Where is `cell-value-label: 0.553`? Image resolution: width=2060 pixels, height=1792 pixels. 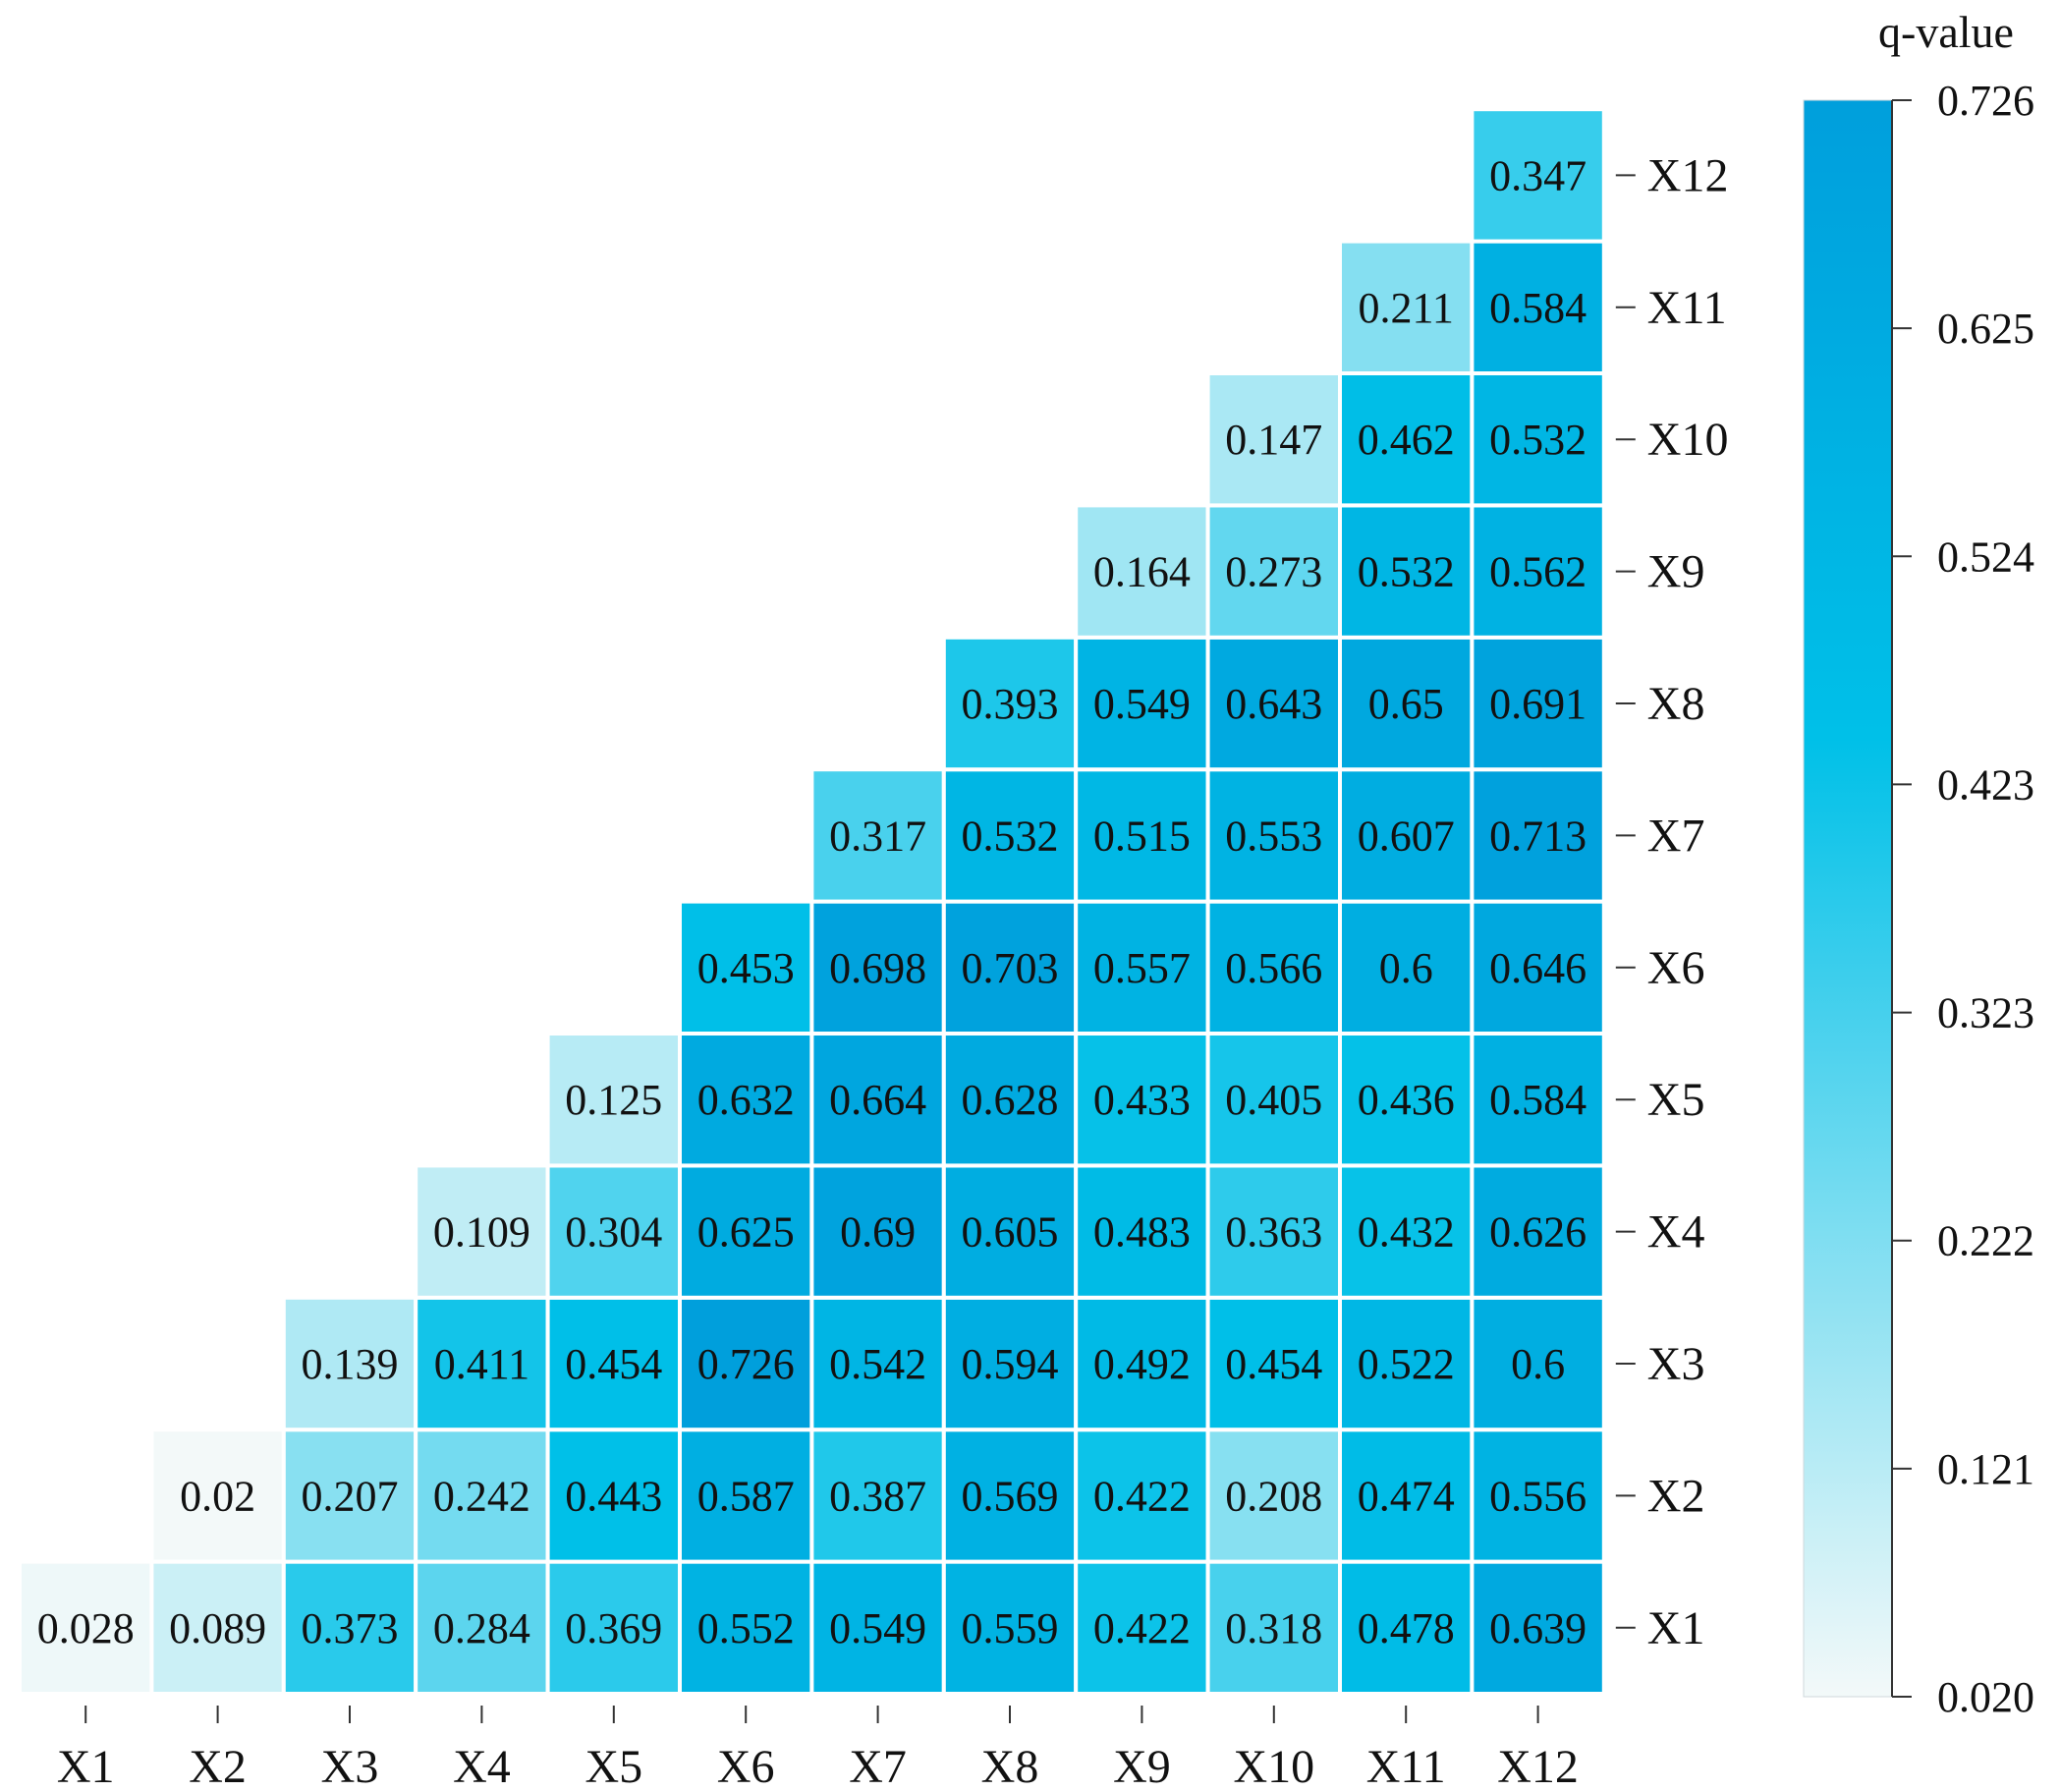
cell-value-label: 0.553 is located at coordinates (1273, 836).